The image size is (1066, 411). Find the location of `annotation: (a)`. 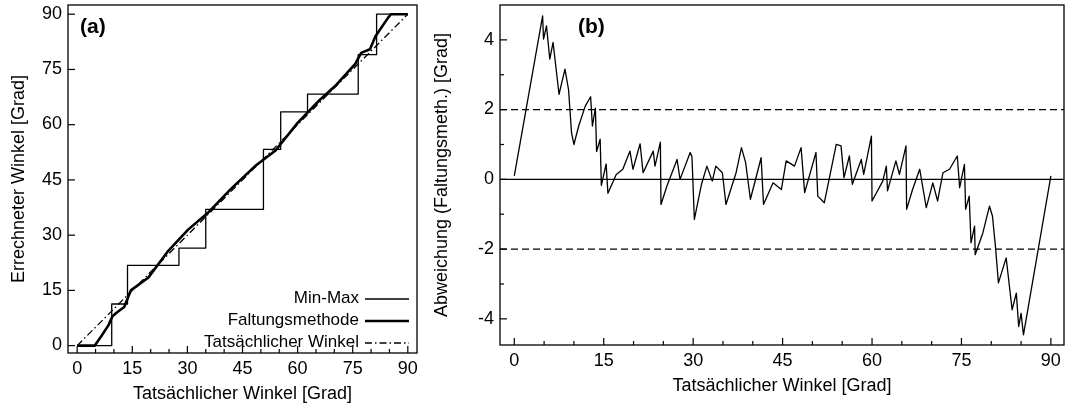

annotation: (a) is located at coordinates (93, 25).